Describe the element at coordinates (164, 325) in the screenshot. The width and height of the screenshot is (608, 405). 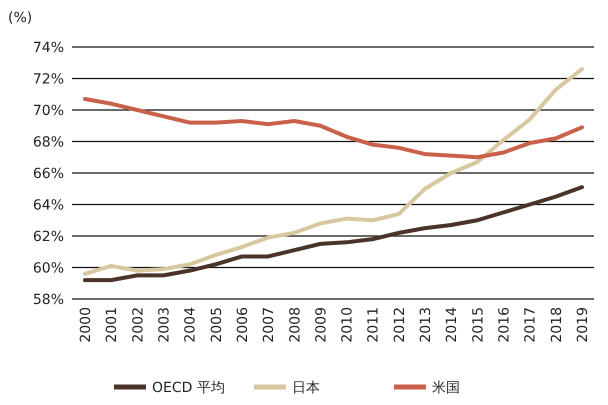
I see `x-tick-label: 2003` at that location.